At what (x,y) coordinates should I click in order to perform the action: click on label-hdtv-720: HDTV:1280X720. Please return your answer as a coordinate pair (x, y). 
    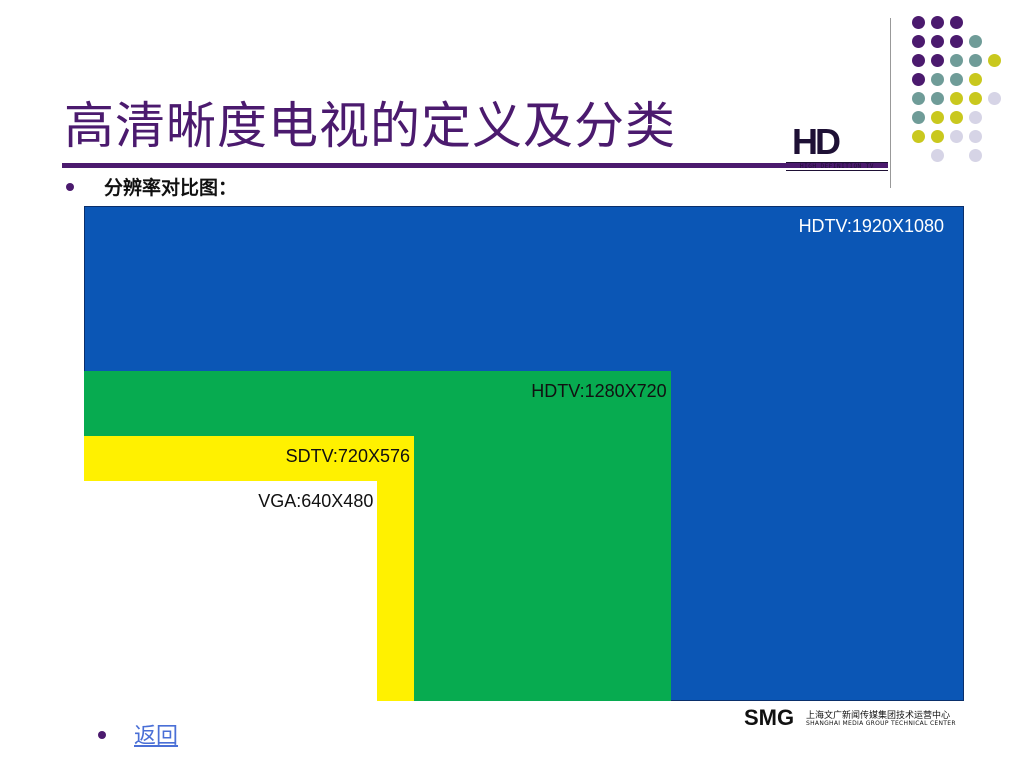
    Looking at the image, I should click on (599, 390).